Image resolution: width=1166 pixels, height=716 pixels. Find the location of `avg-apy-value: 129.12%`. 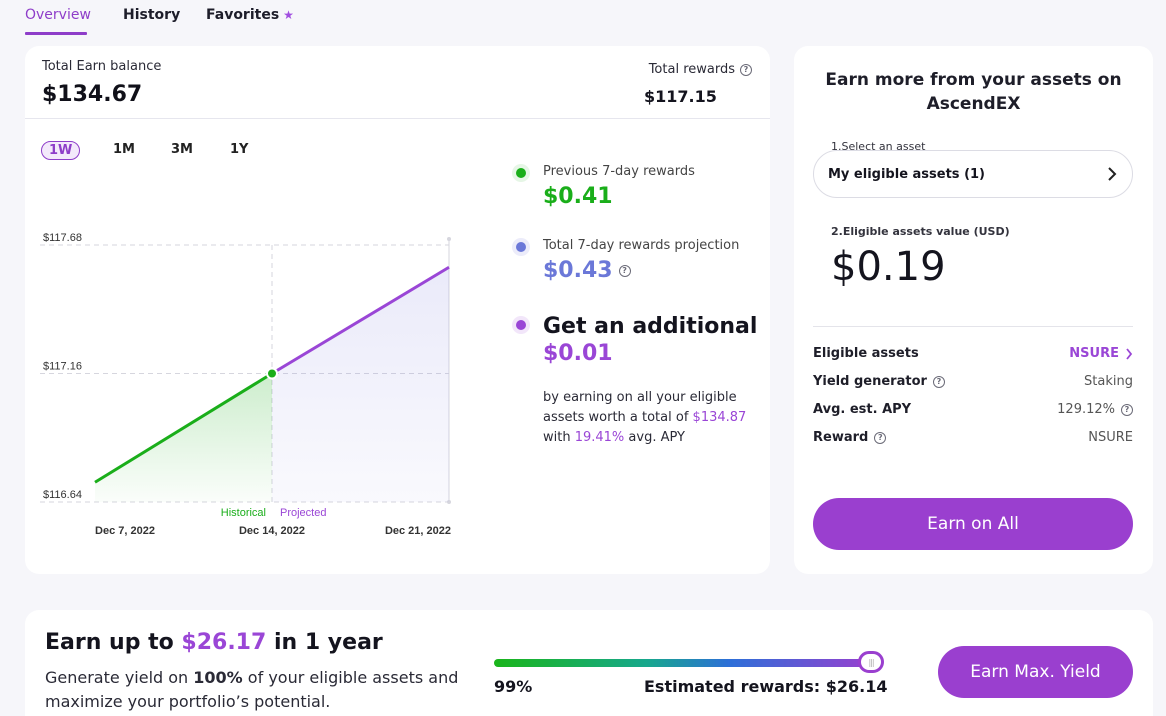

avg-apy-value: 129.12% is located at coordinates (1086, 409).